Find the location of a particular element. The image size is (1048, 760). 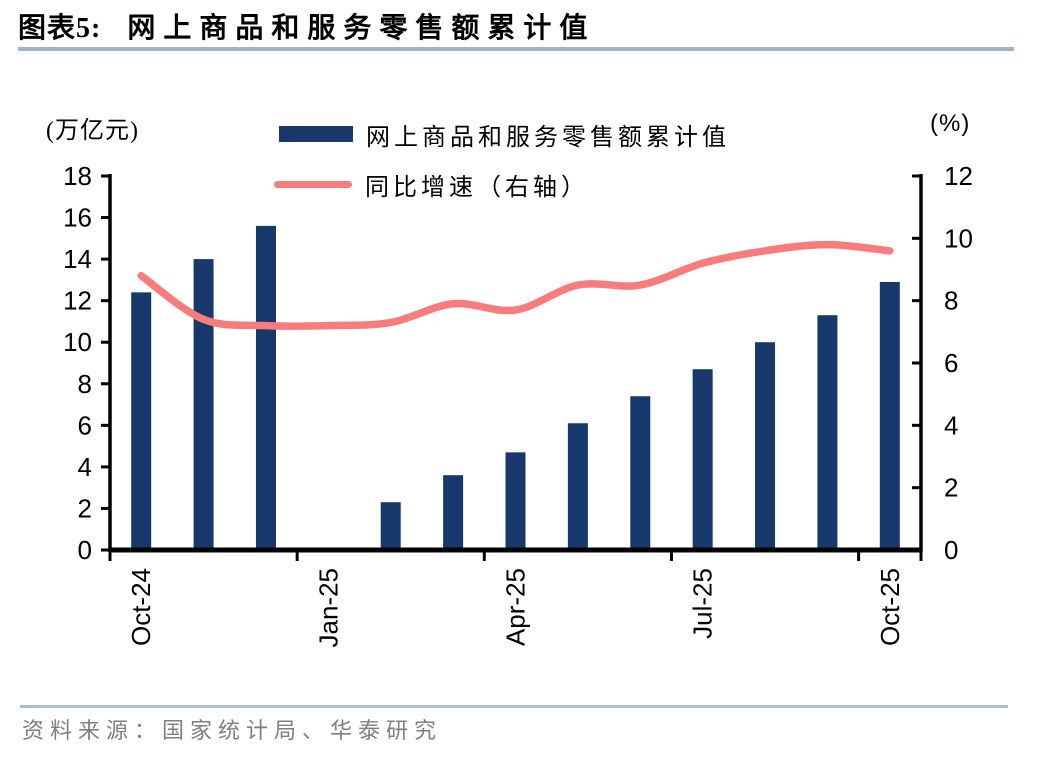

chart-legend: 网上商品和服务零售额累计值 同比增速（右轴） is located at coordinates (502, 170).